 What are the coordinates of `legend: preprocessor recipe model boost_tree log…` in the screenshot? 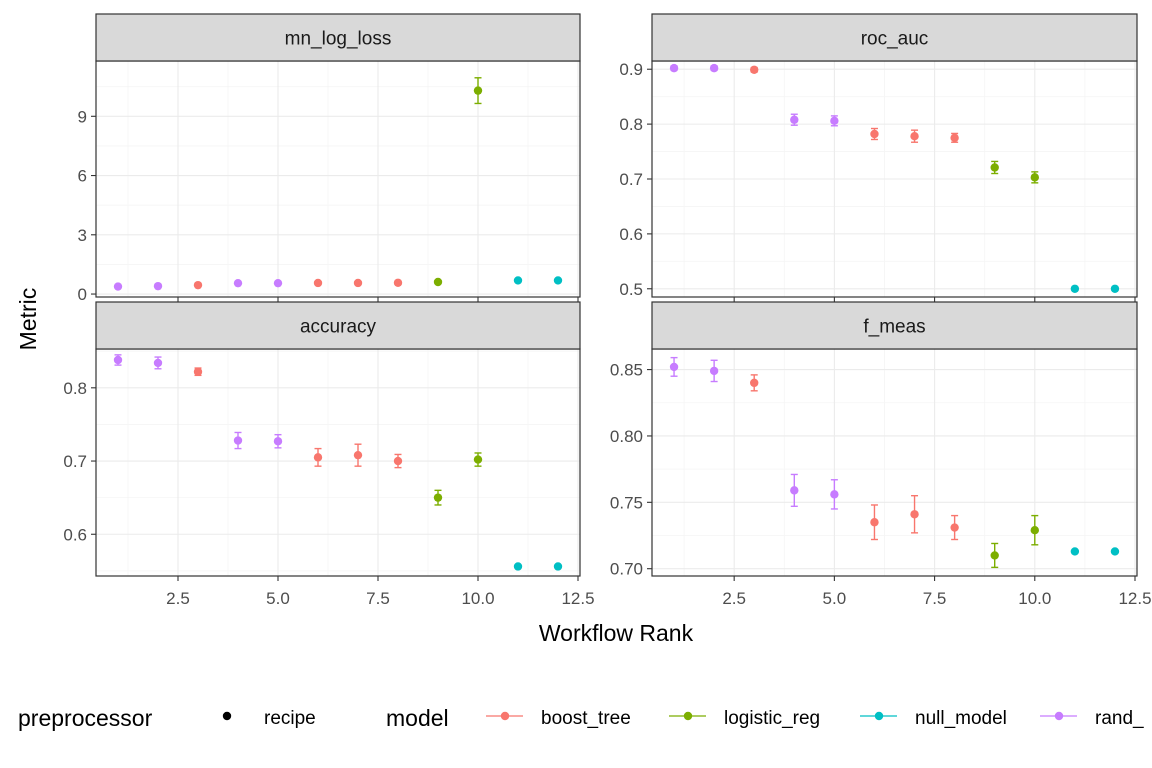 It's located at (581, 718).